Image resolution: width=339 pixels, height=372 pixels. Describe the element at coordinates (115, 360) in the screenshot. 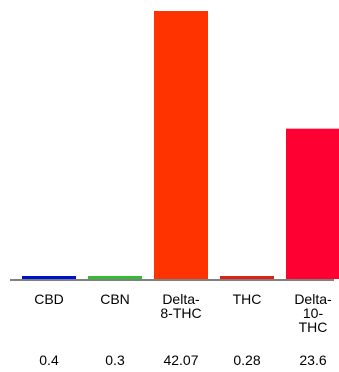

I see `value-label-1: 0.3` at that location.